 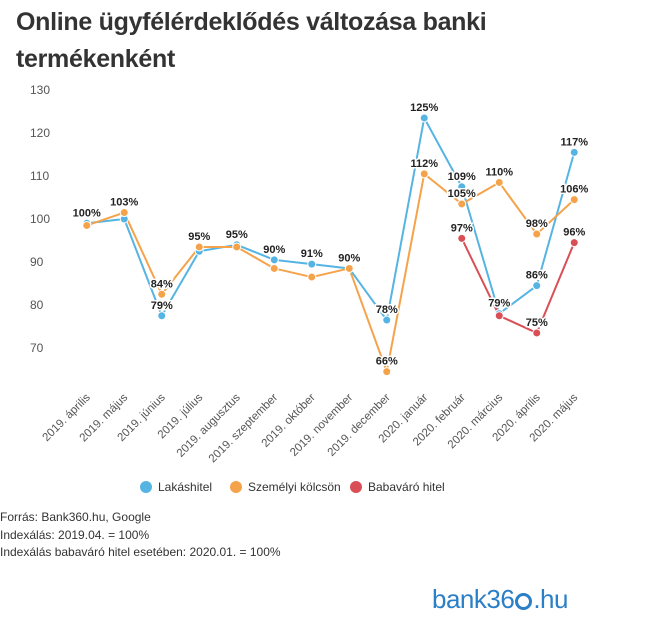 What do you see at coordinates (462, 228) in the screenshot?
I see `data-label: 97%` at bounding box center [462, 228].